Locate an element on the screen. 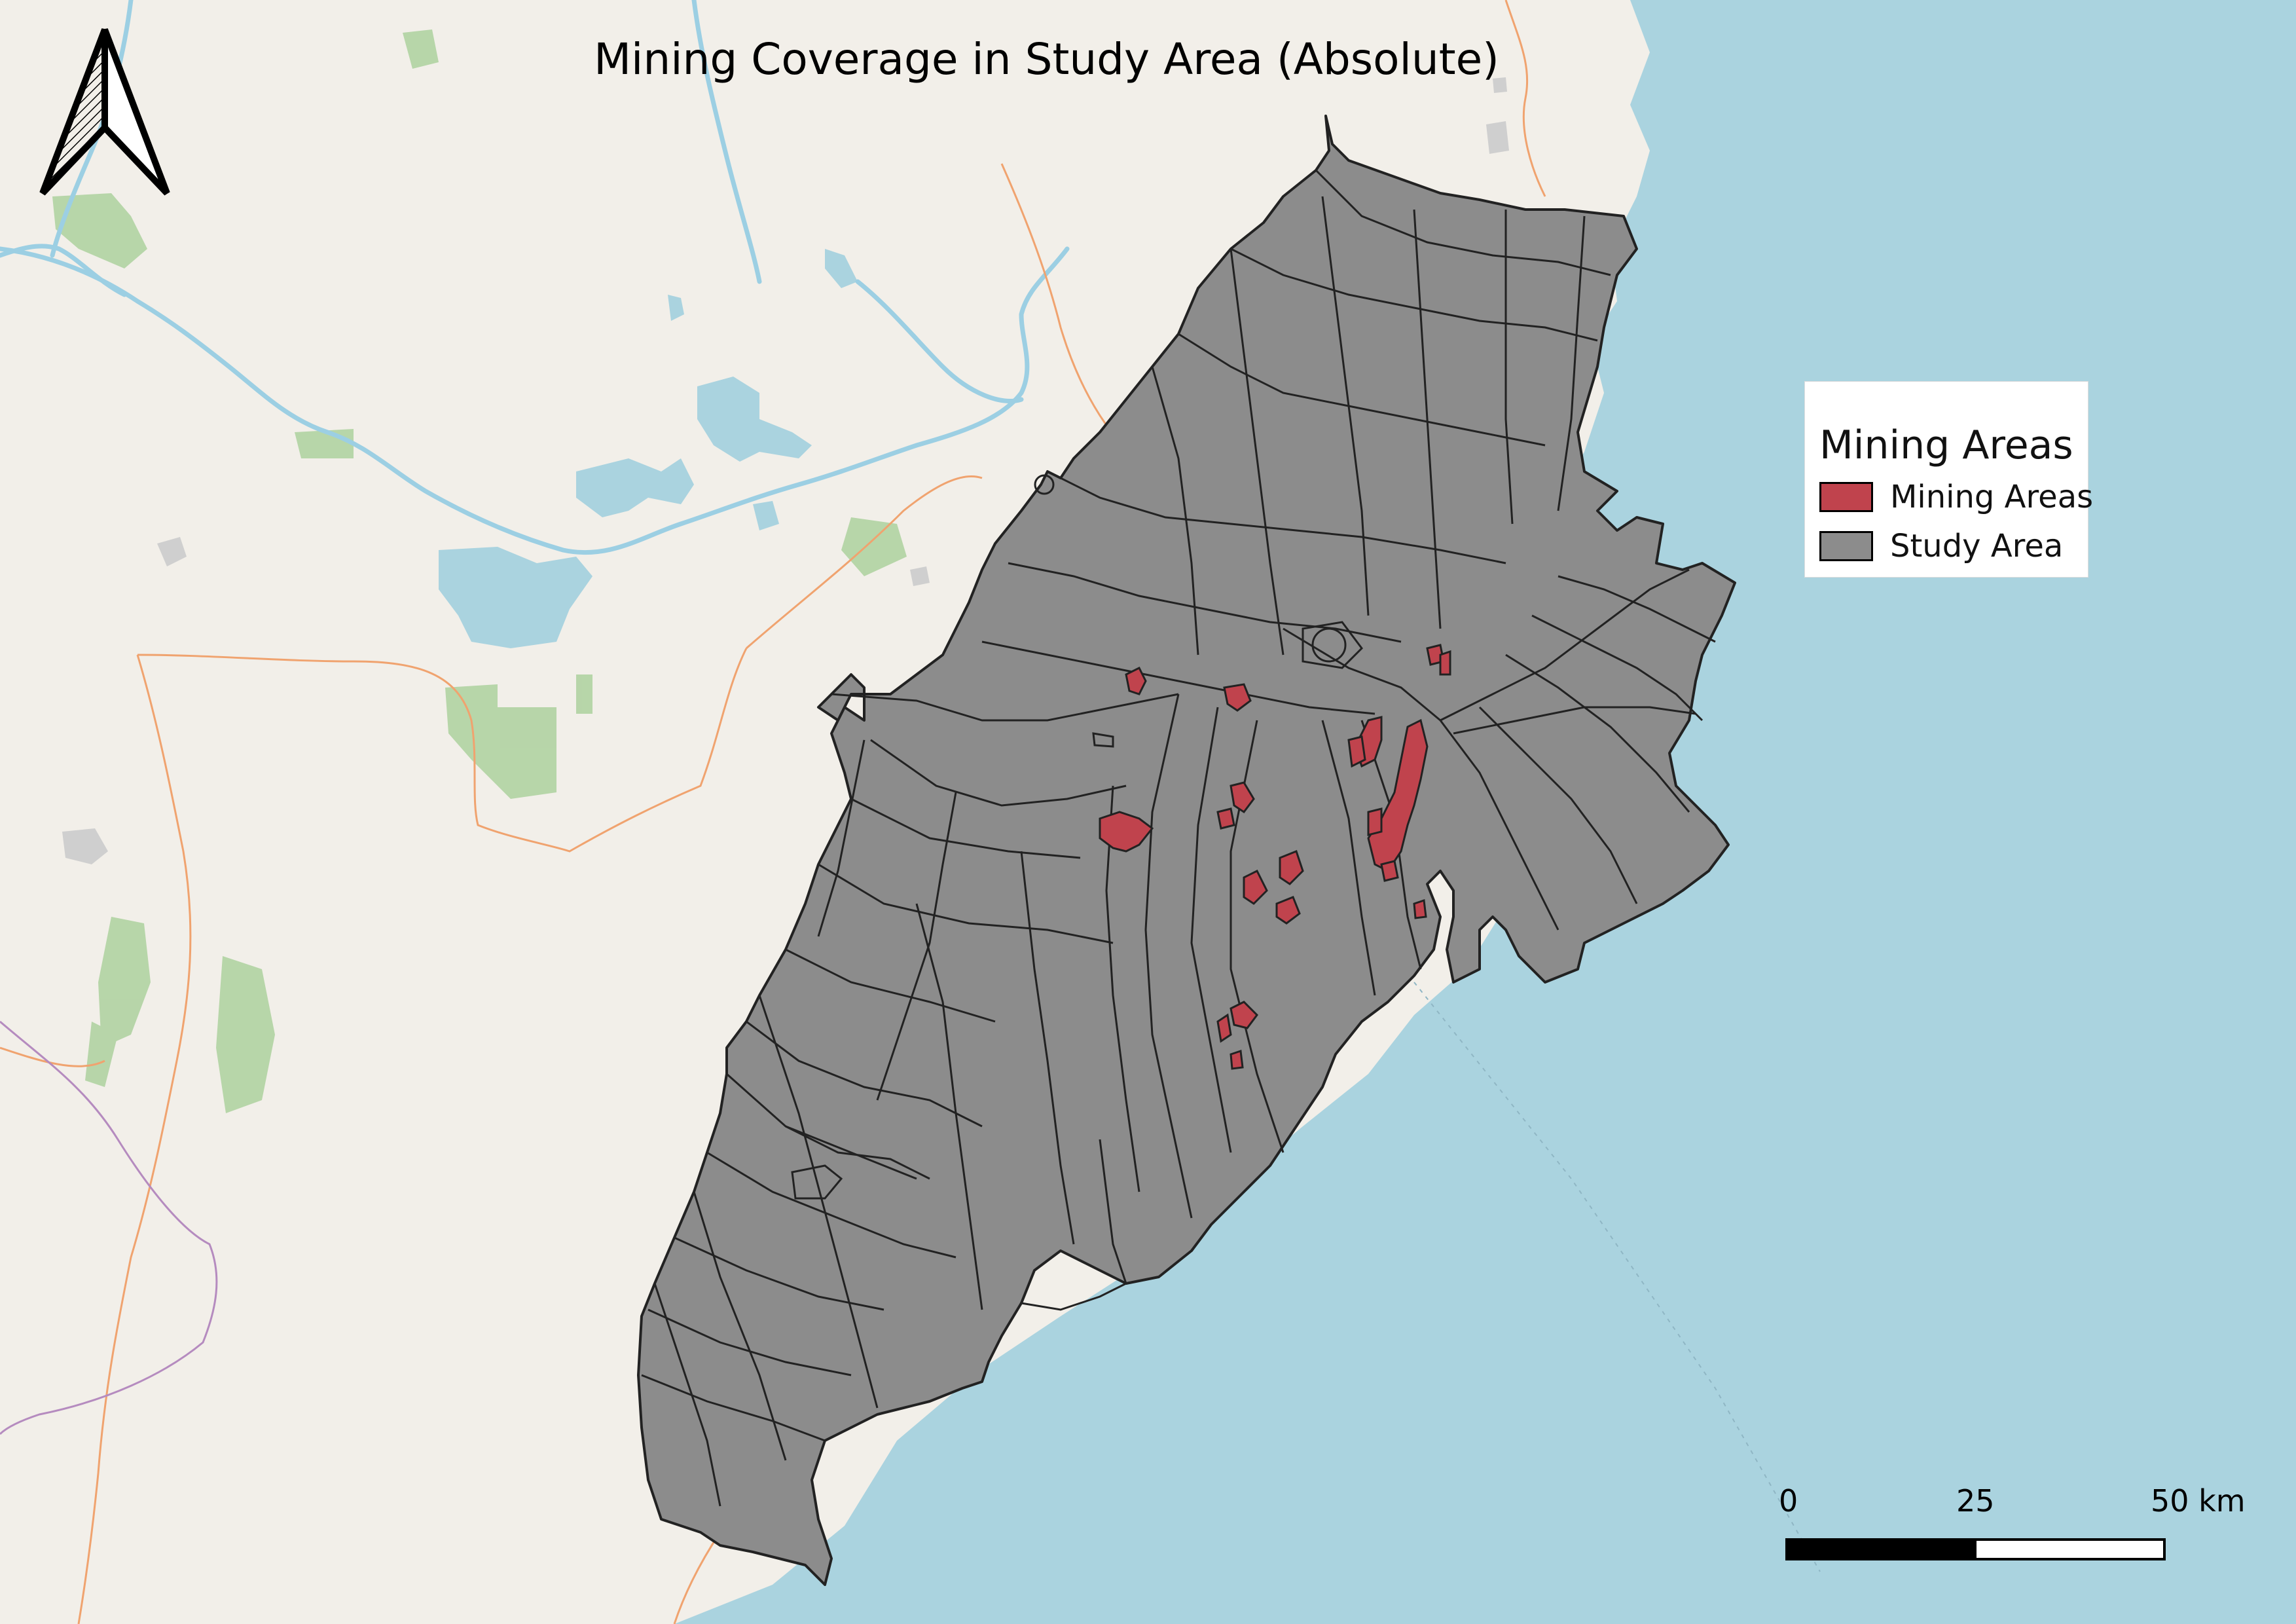 This screenshot has height=1624, width=2296. scale-label-25: 25 is located at coordinates (1975, 1501).